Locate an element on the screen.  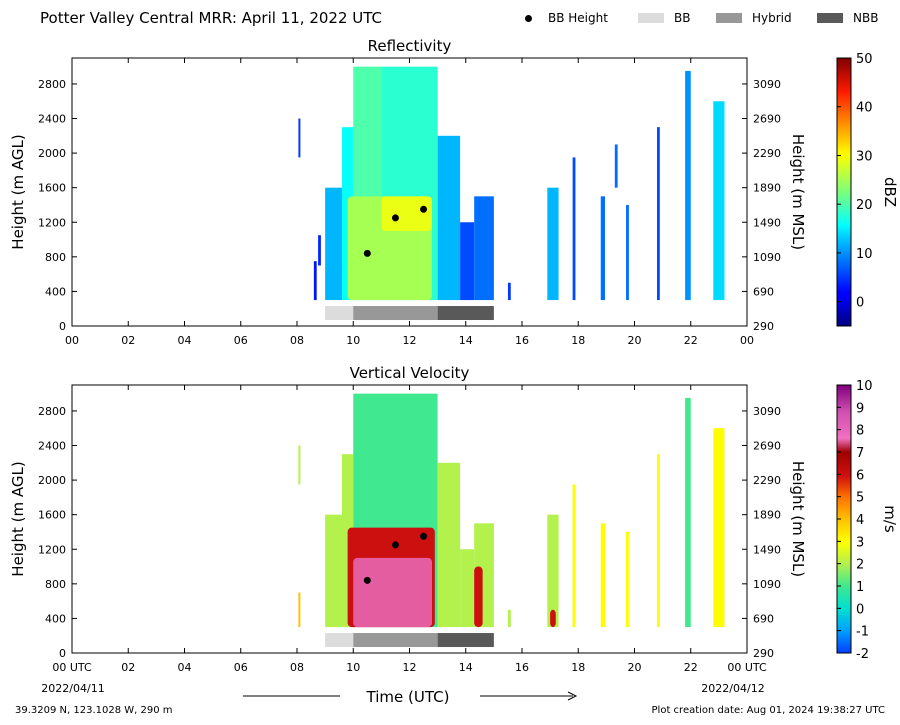
x-tick-label: 22 is located at coordinates (691, 667).